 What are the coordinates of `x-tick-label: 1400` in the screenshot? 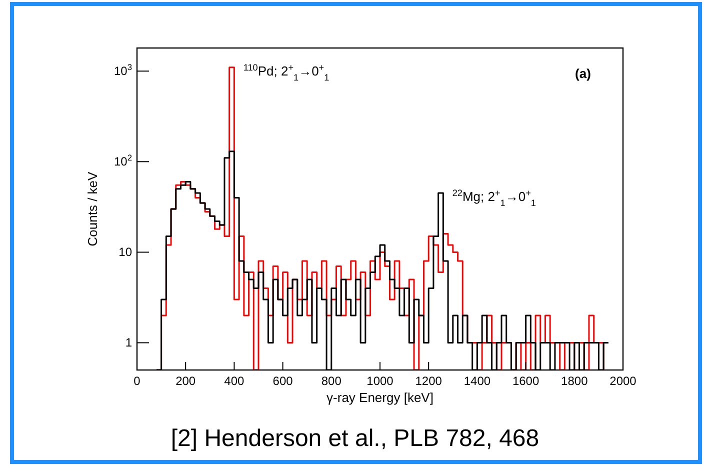 It's located at (477, 381).